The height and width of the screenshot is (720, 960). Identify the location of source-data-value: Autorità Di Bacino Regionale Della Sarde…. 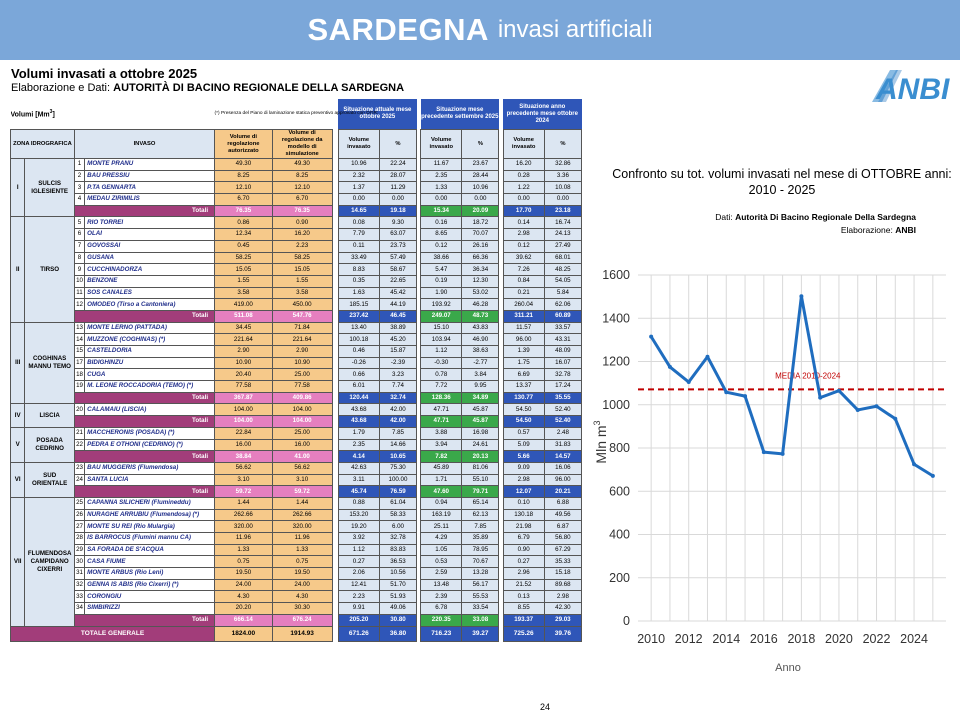
(825, 217).